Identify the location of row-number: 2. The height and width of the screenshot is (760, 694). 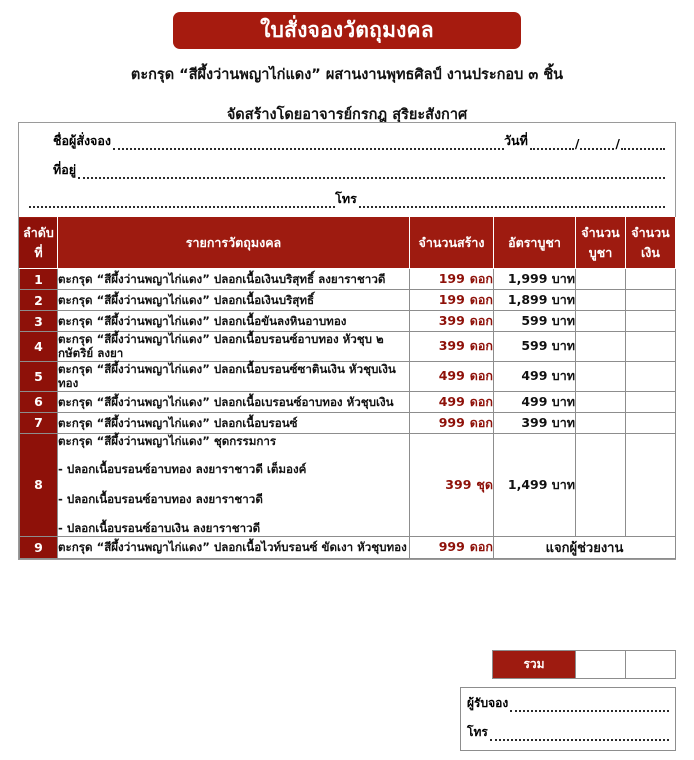
(38, 300).